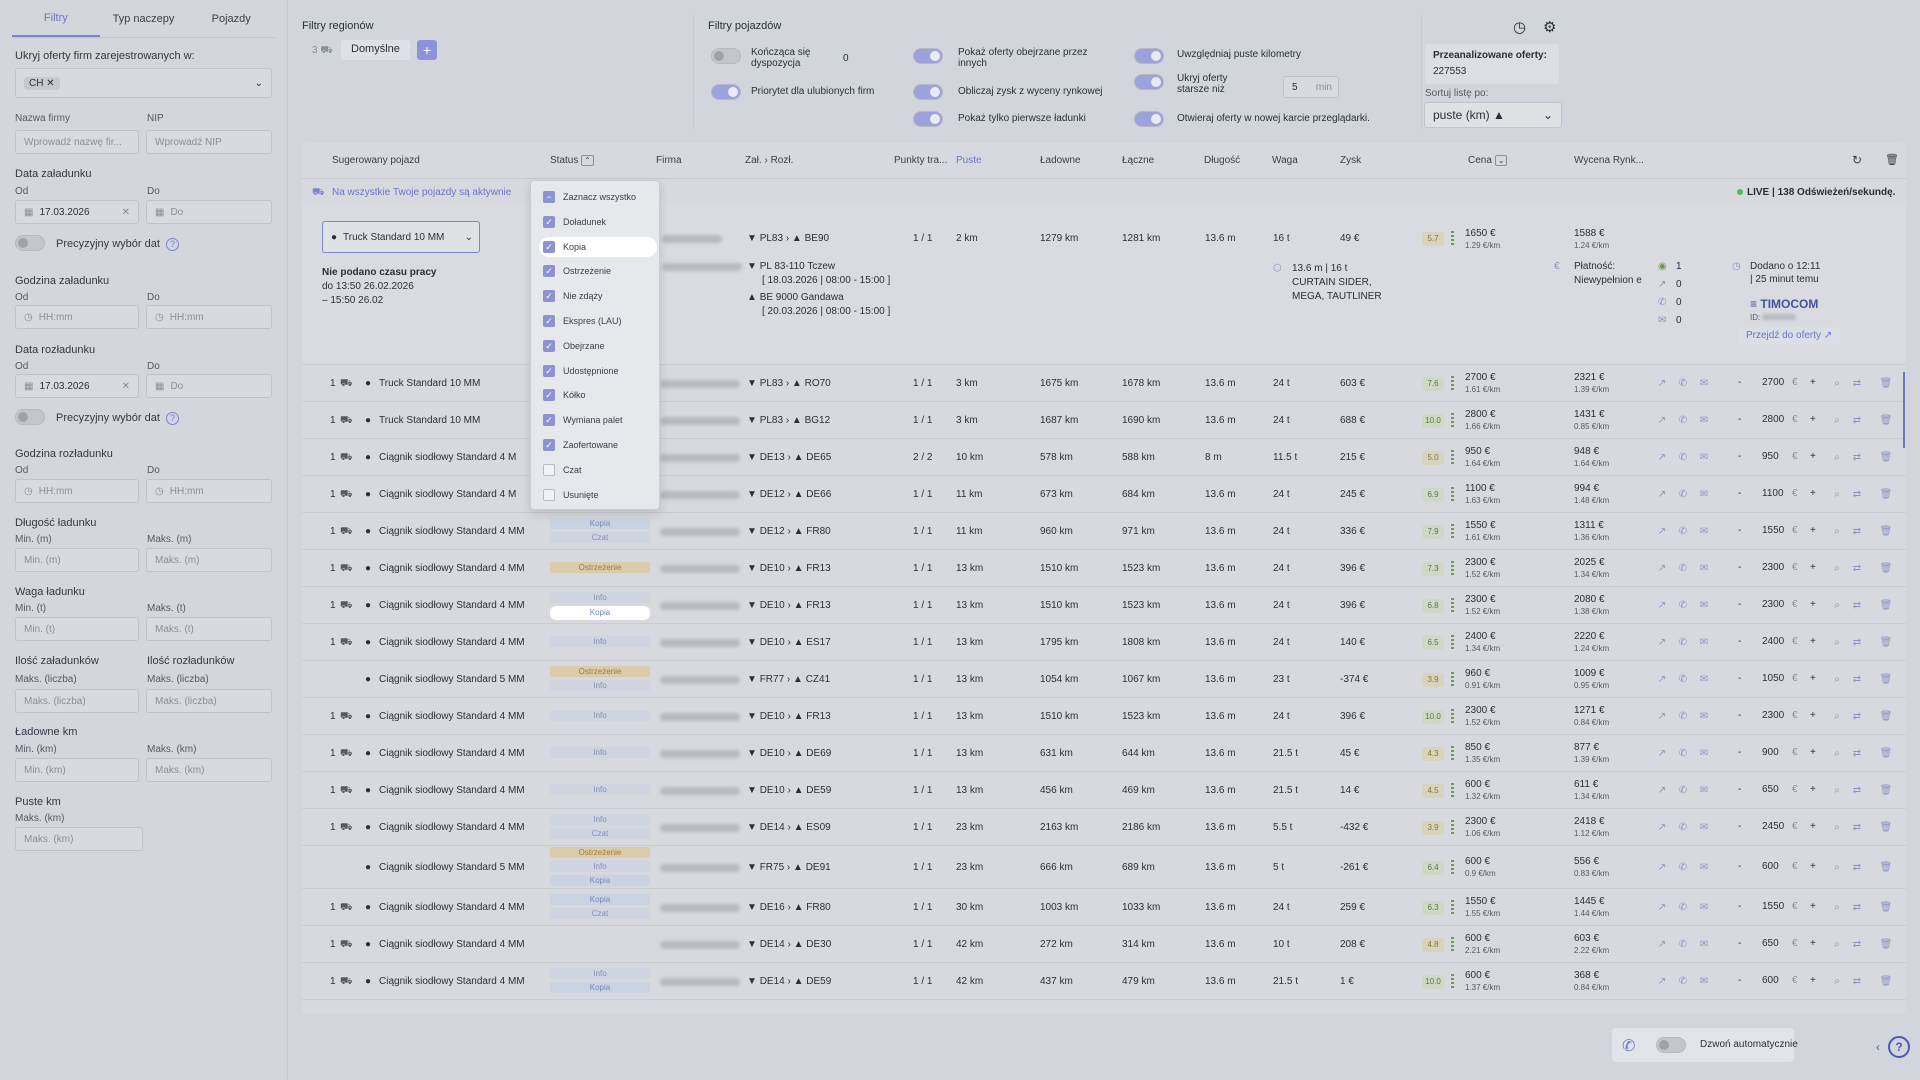  Describe the element at coordinates (726, 56) in the screenshot. I see `f1-toggle` at that location.